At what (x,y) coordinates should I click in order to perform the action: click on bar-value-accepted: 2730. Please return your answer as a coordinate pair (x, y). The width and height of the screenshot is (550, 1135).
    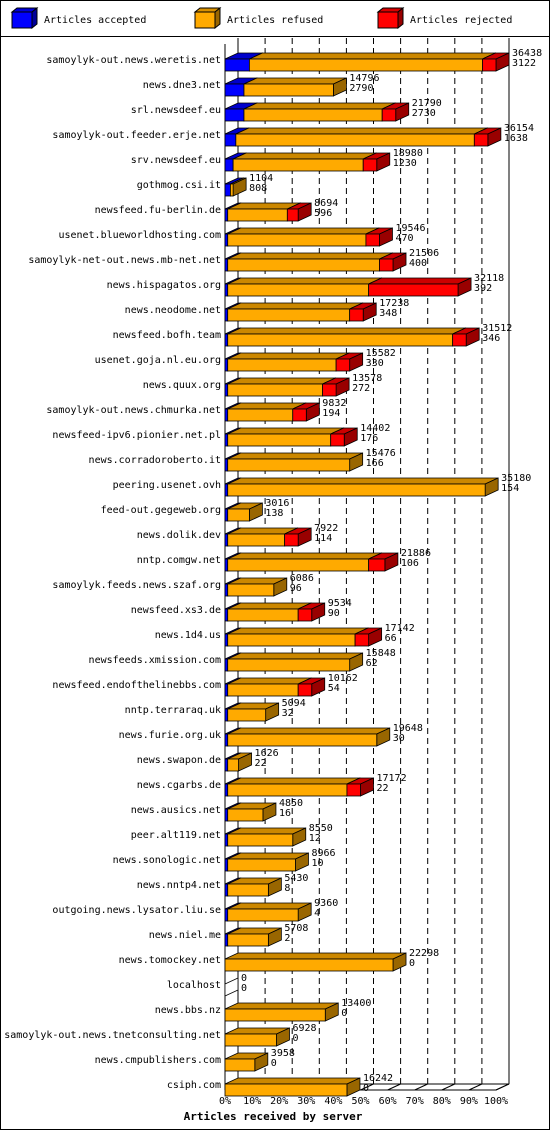
    Looking at the image, I should click on (424, 113).